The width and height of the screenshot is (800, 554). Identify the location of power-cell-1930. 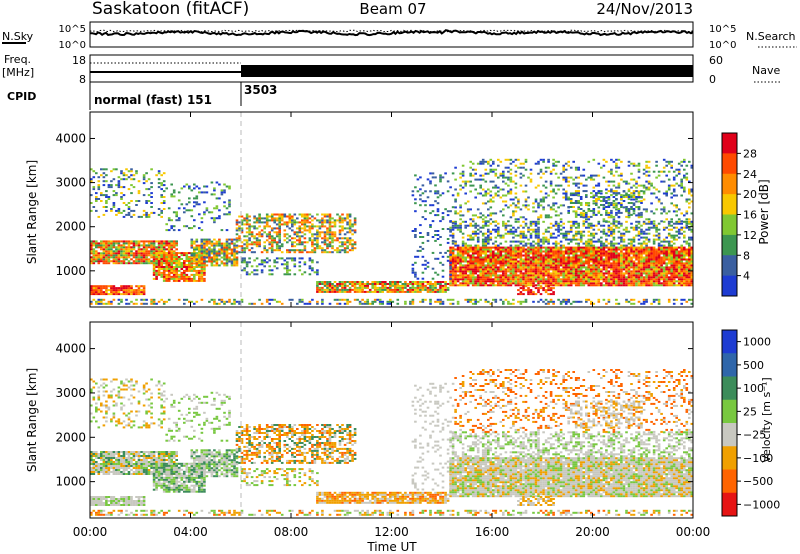
(337, 289).